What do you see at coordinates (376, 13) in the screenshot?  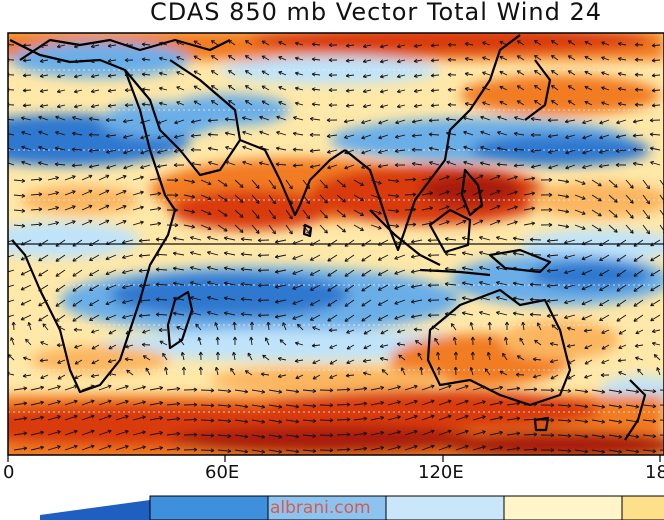 I see `map-title: CDAS 850 mb Vector Total Wind 24` at bounding box center [376, 13].